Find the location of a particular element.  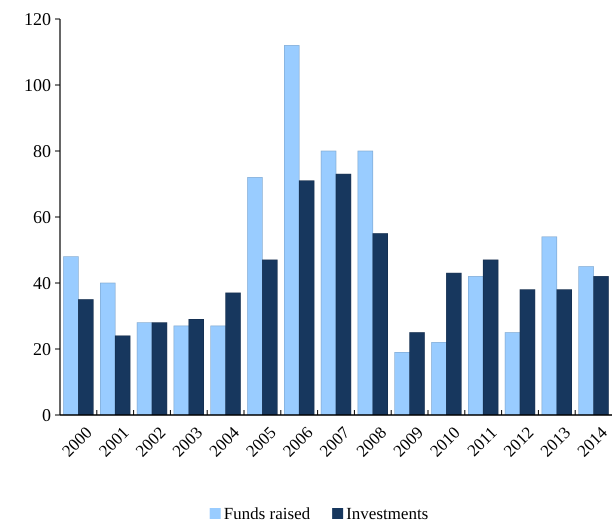

y-tick-label: 20 is located at coordinates (42, 348).